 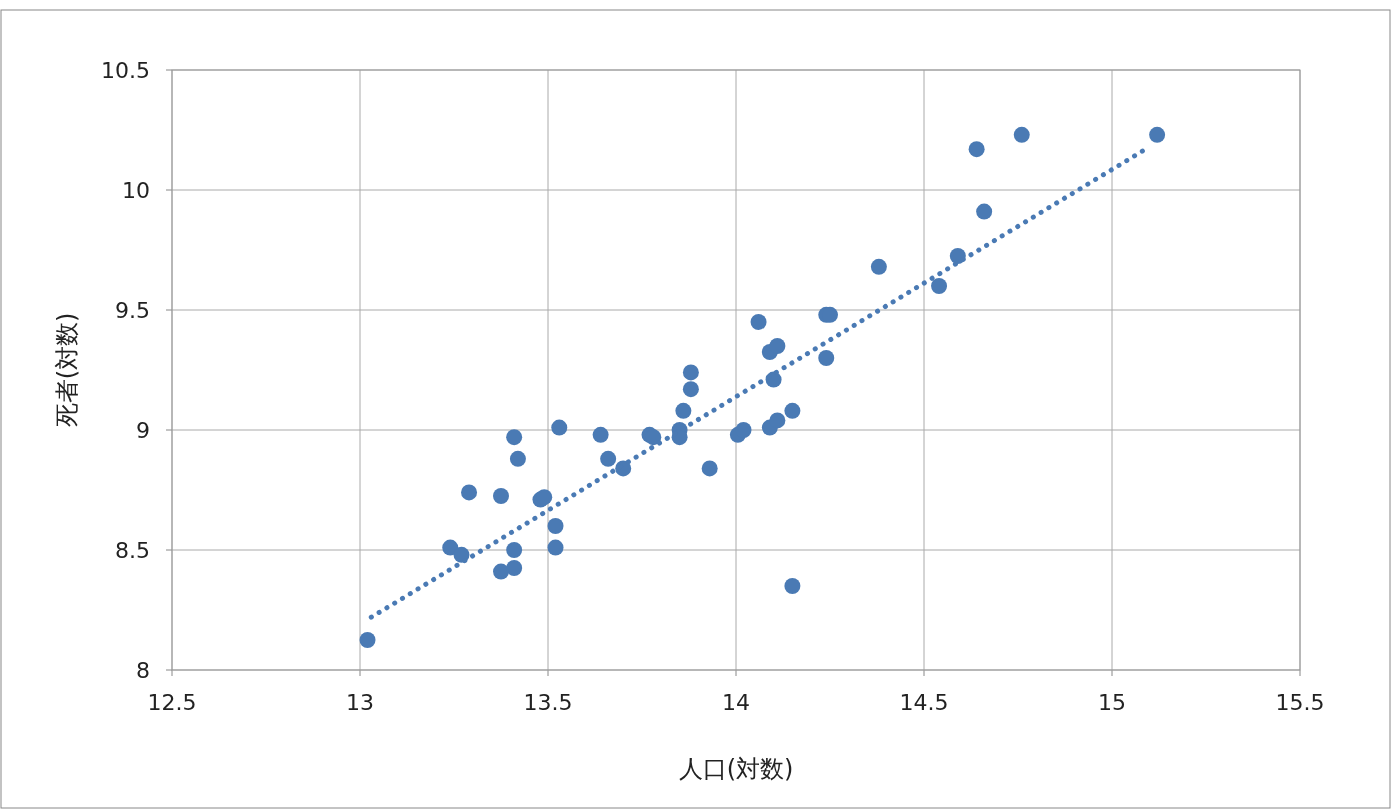 I want to click on x-tick-label: 13.5, so click(x=548, y=702).